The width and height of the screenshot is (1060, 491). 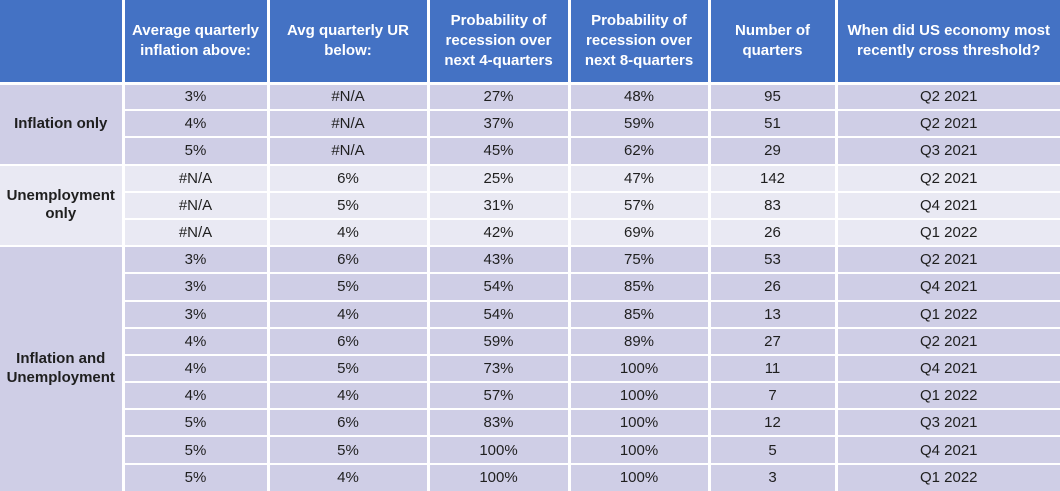 I want to click on table-cell: 43%, so click(x=499, y=260).